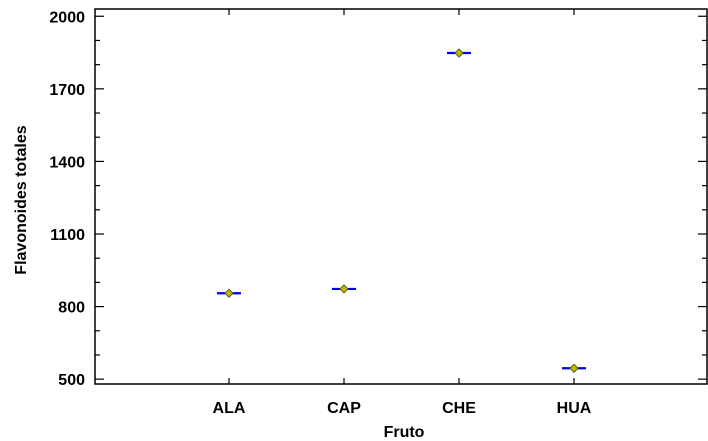  What do you see at coordinates (574, 408) in the screenshot?
I see `x-tick-label: HUA` at bounding box center [574, 408].